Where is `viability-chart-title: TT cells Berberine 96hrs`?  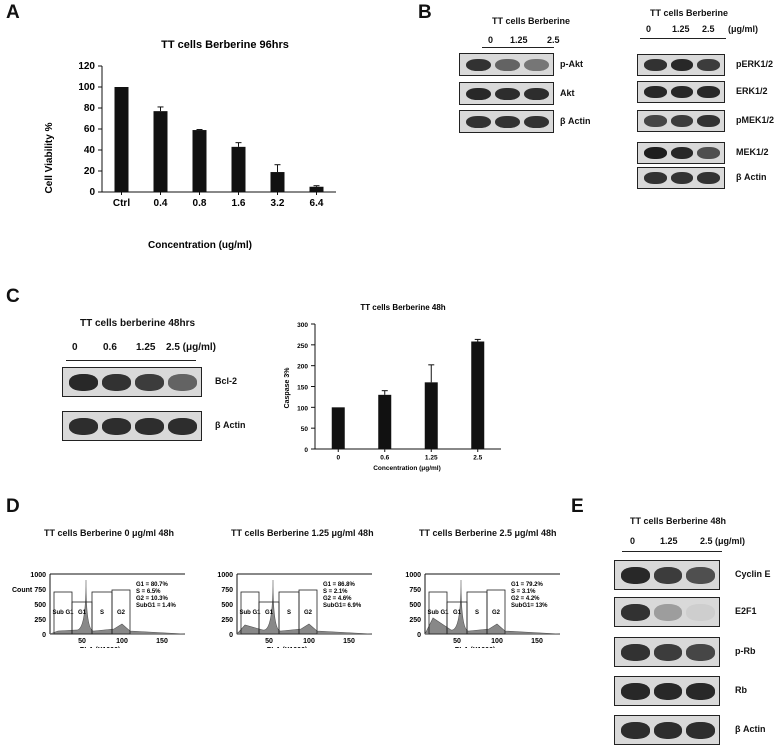
viability-chart-title: TT cells Berberine 96hrs is located at coordinates (225, 45).